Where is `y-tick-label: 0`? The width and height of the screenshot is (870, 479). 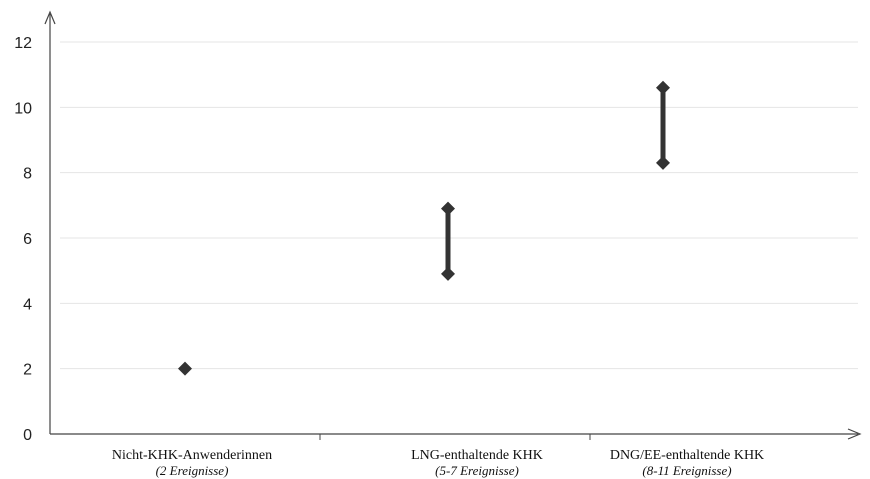
y-tick-label: 0 is located at coordinates (27, 435).